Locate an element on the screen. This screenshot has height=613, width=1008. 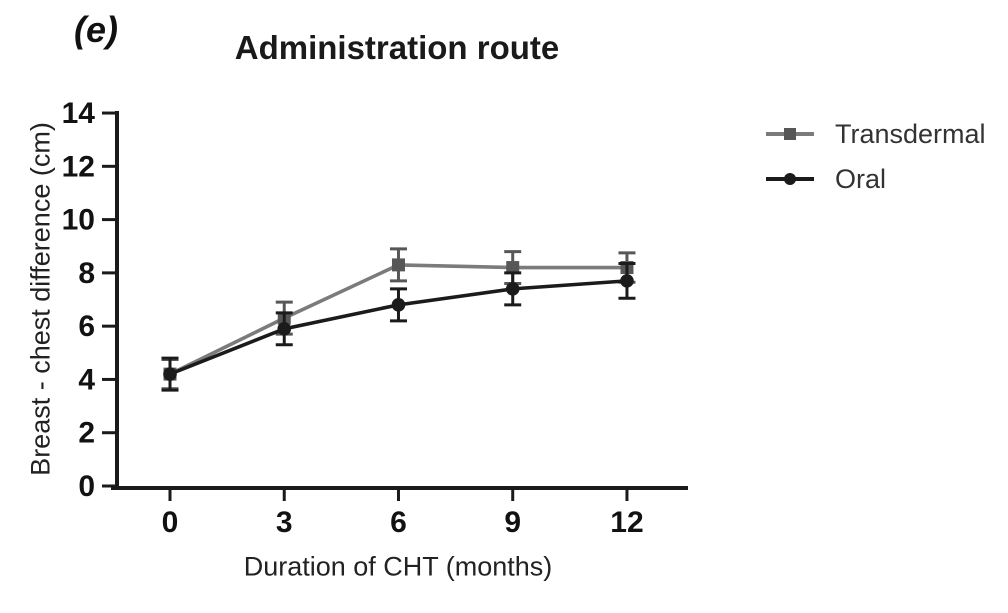
transdermal-square-marker-icon is located at coordinates (790, 134).